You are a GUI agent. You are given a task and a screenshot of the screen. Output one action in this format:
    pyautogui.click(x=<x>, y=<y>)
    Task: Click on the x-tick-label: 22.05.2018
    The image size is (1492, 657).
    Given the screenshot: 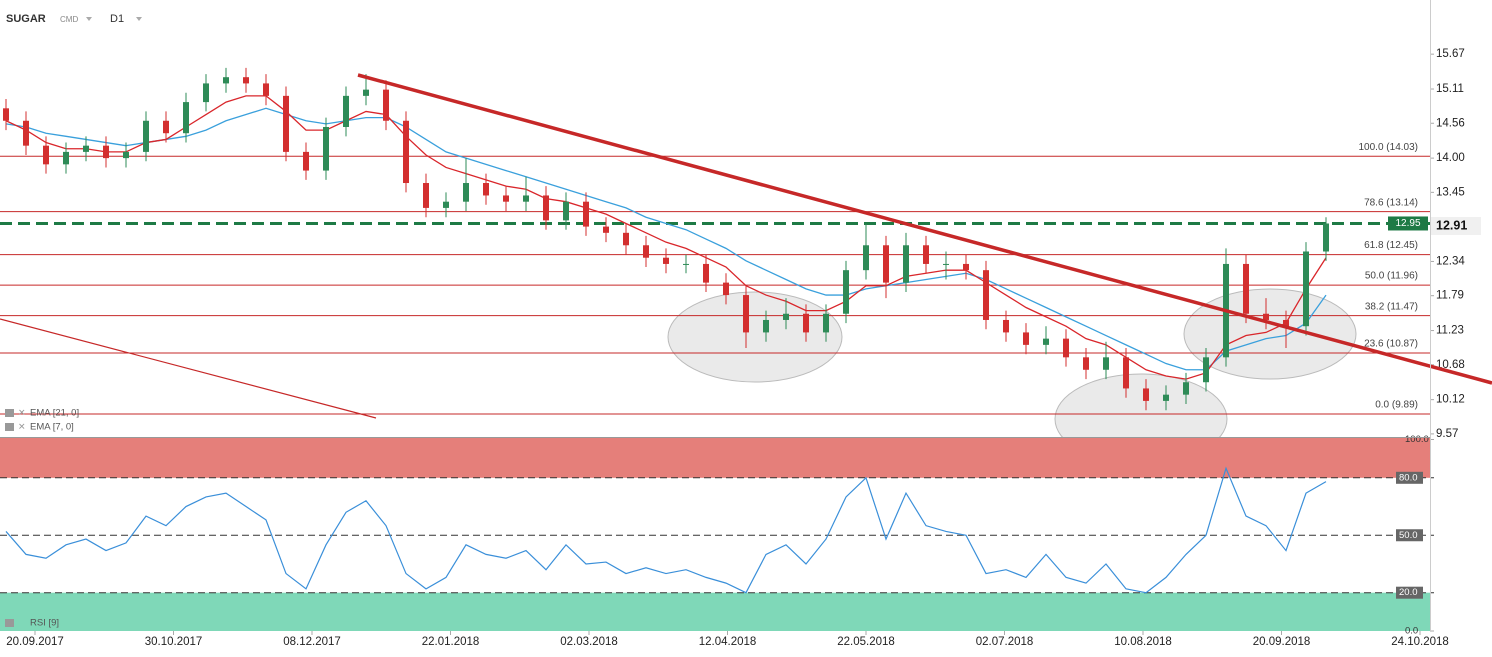 What is the action you would take?
    pyautogui.click(x=866, y=642)
    